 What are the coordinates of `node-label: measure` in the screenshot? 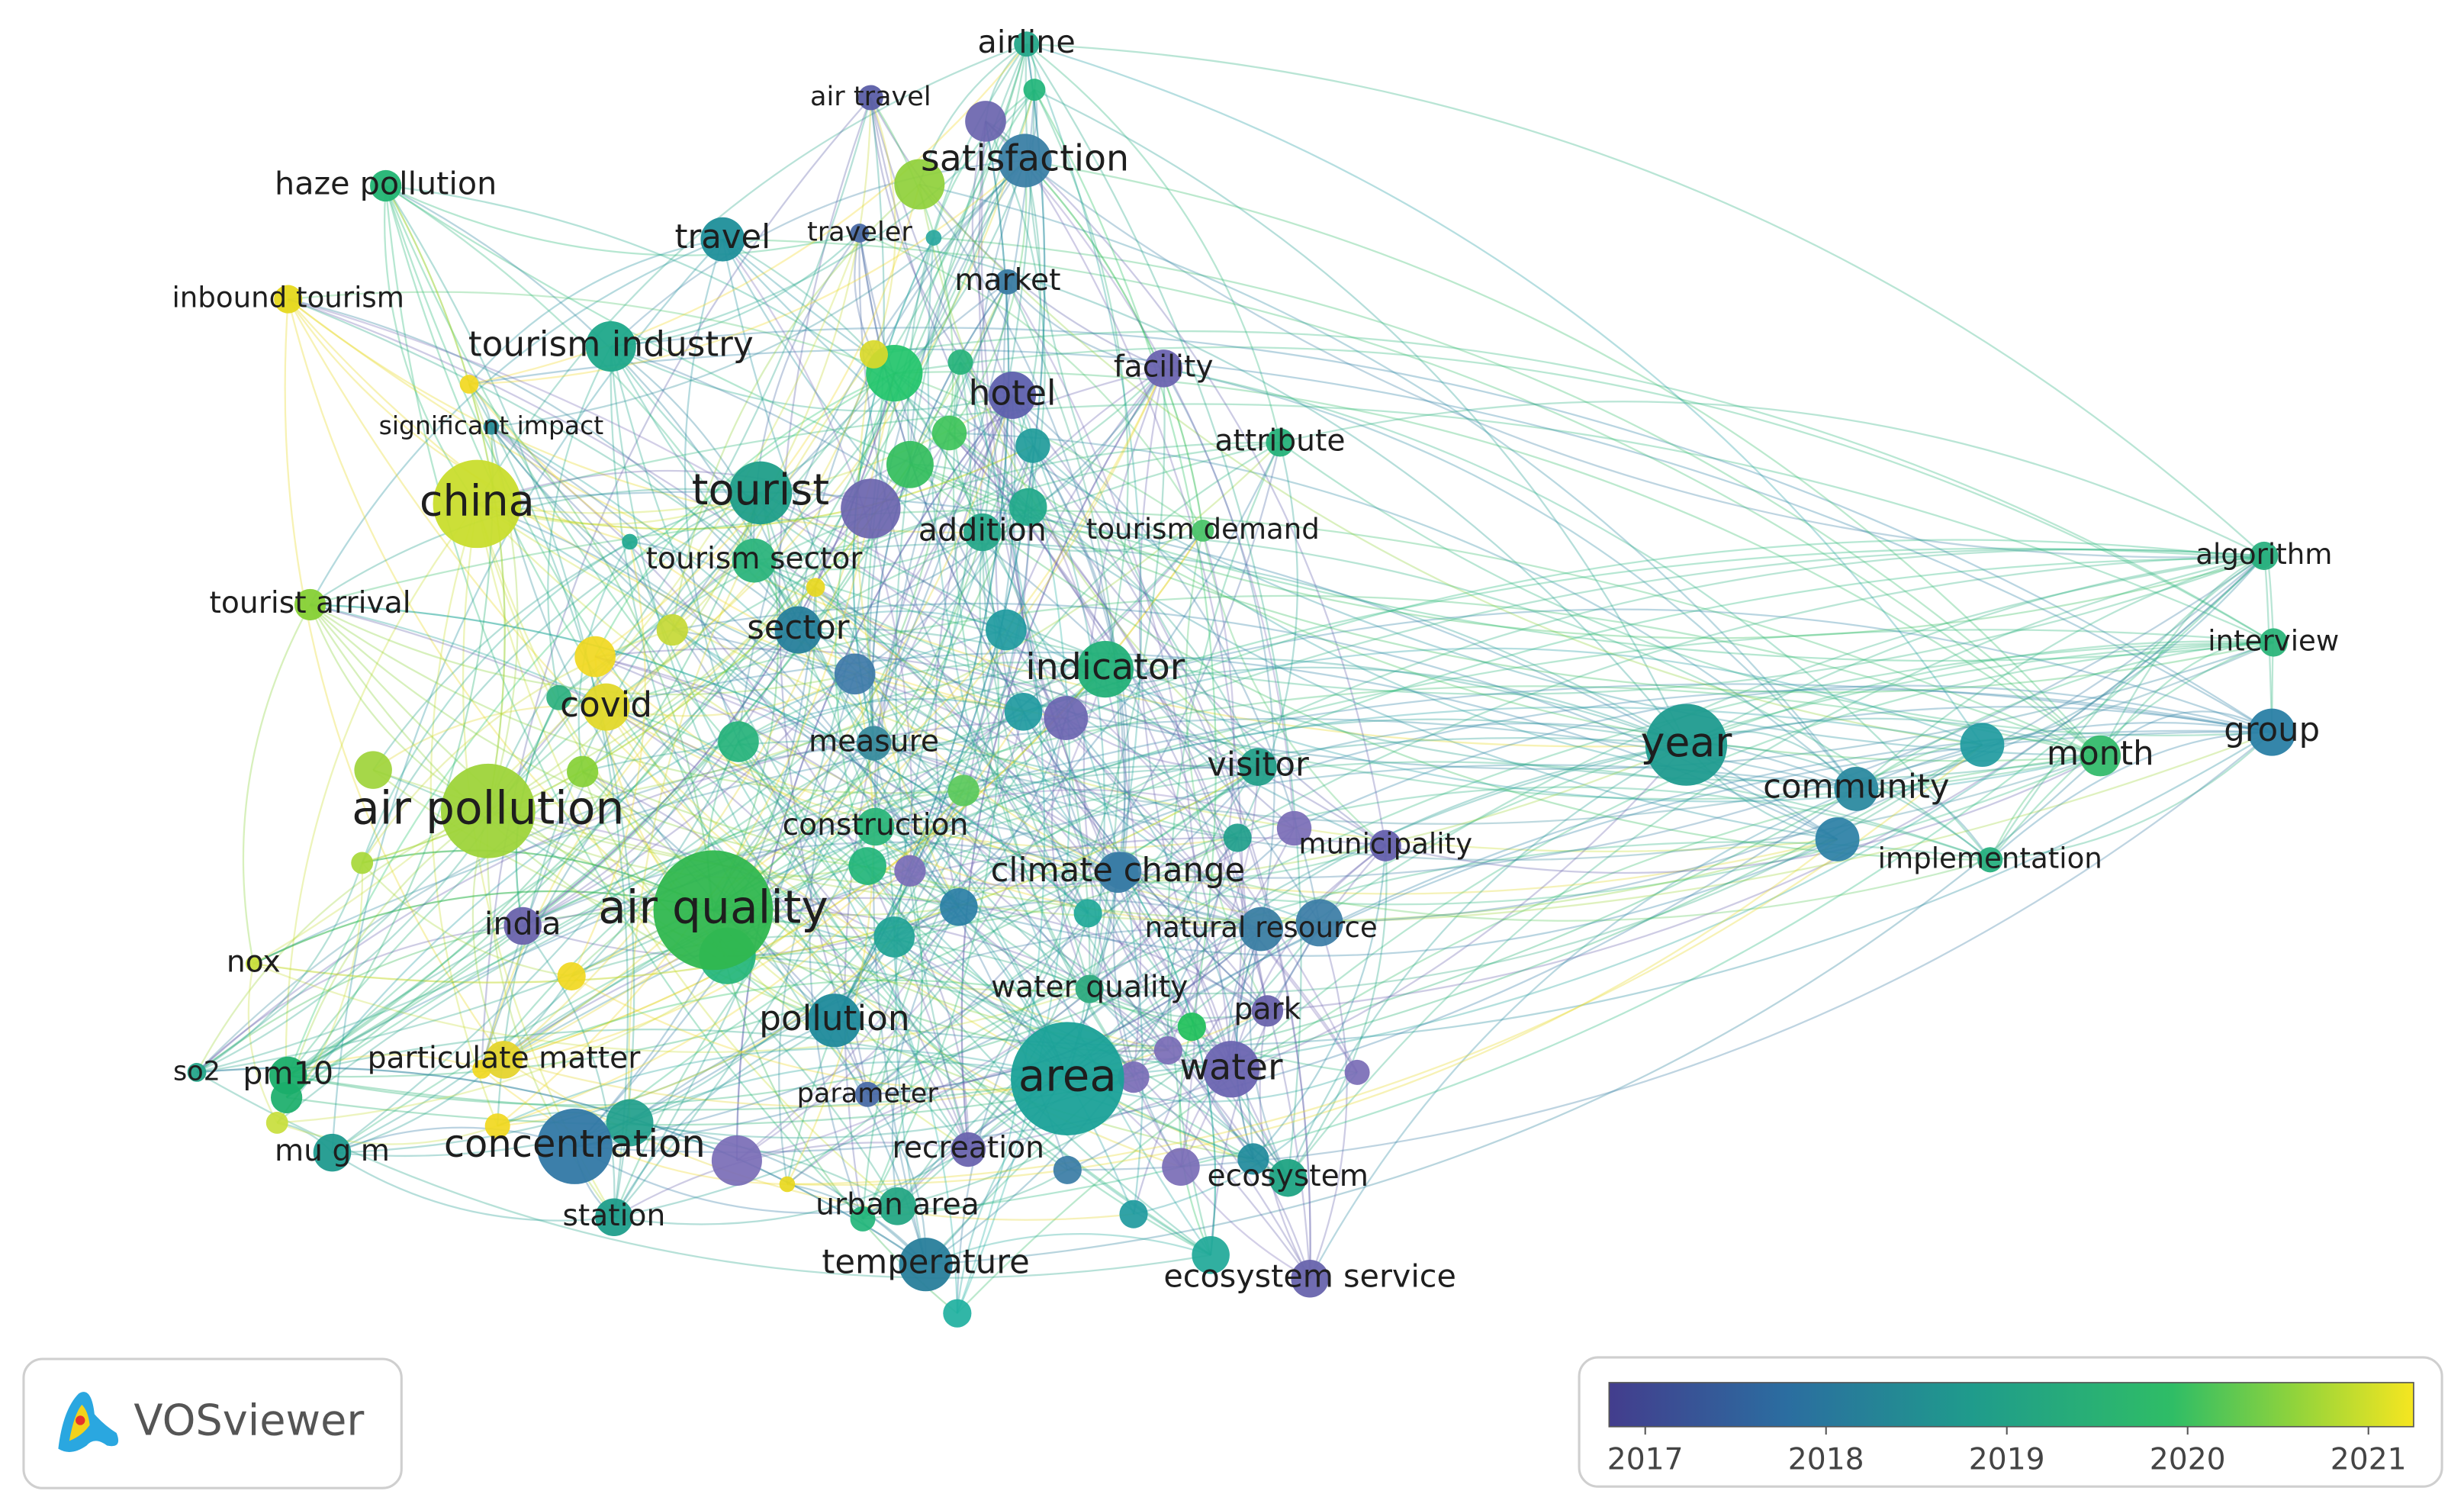 It's located at (874, 742).